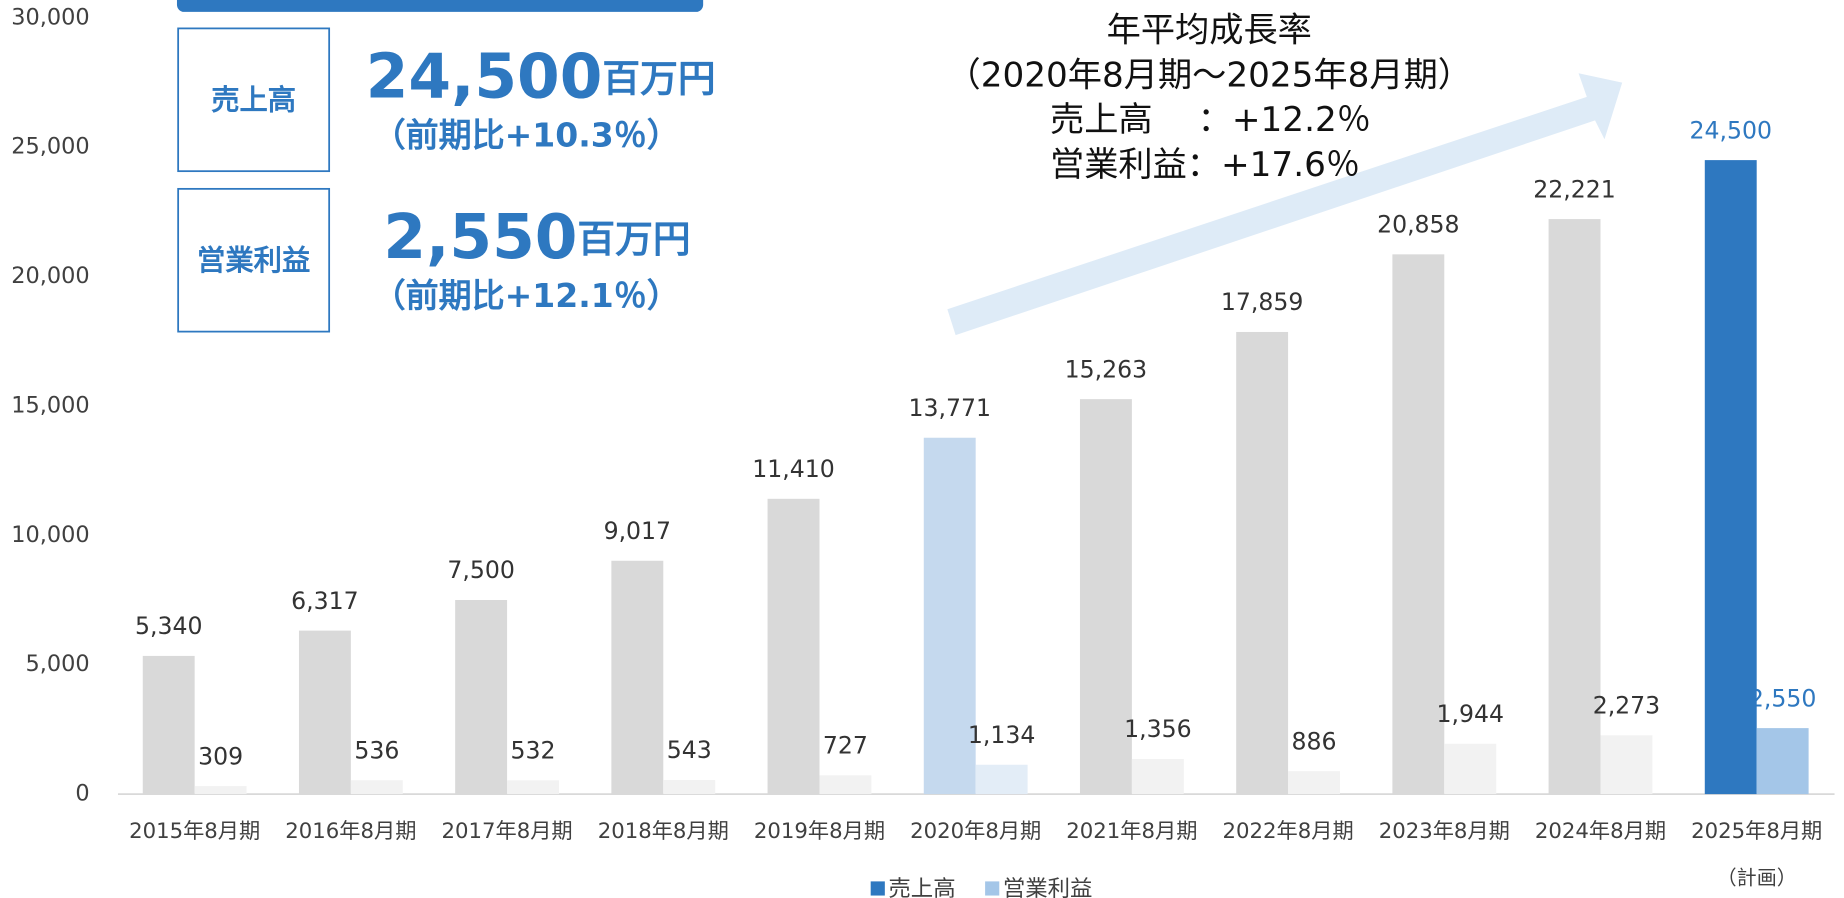 The width and height of the screenshot is (1844, 898). I want to click on data-label: 5,340, so click(169, 626).